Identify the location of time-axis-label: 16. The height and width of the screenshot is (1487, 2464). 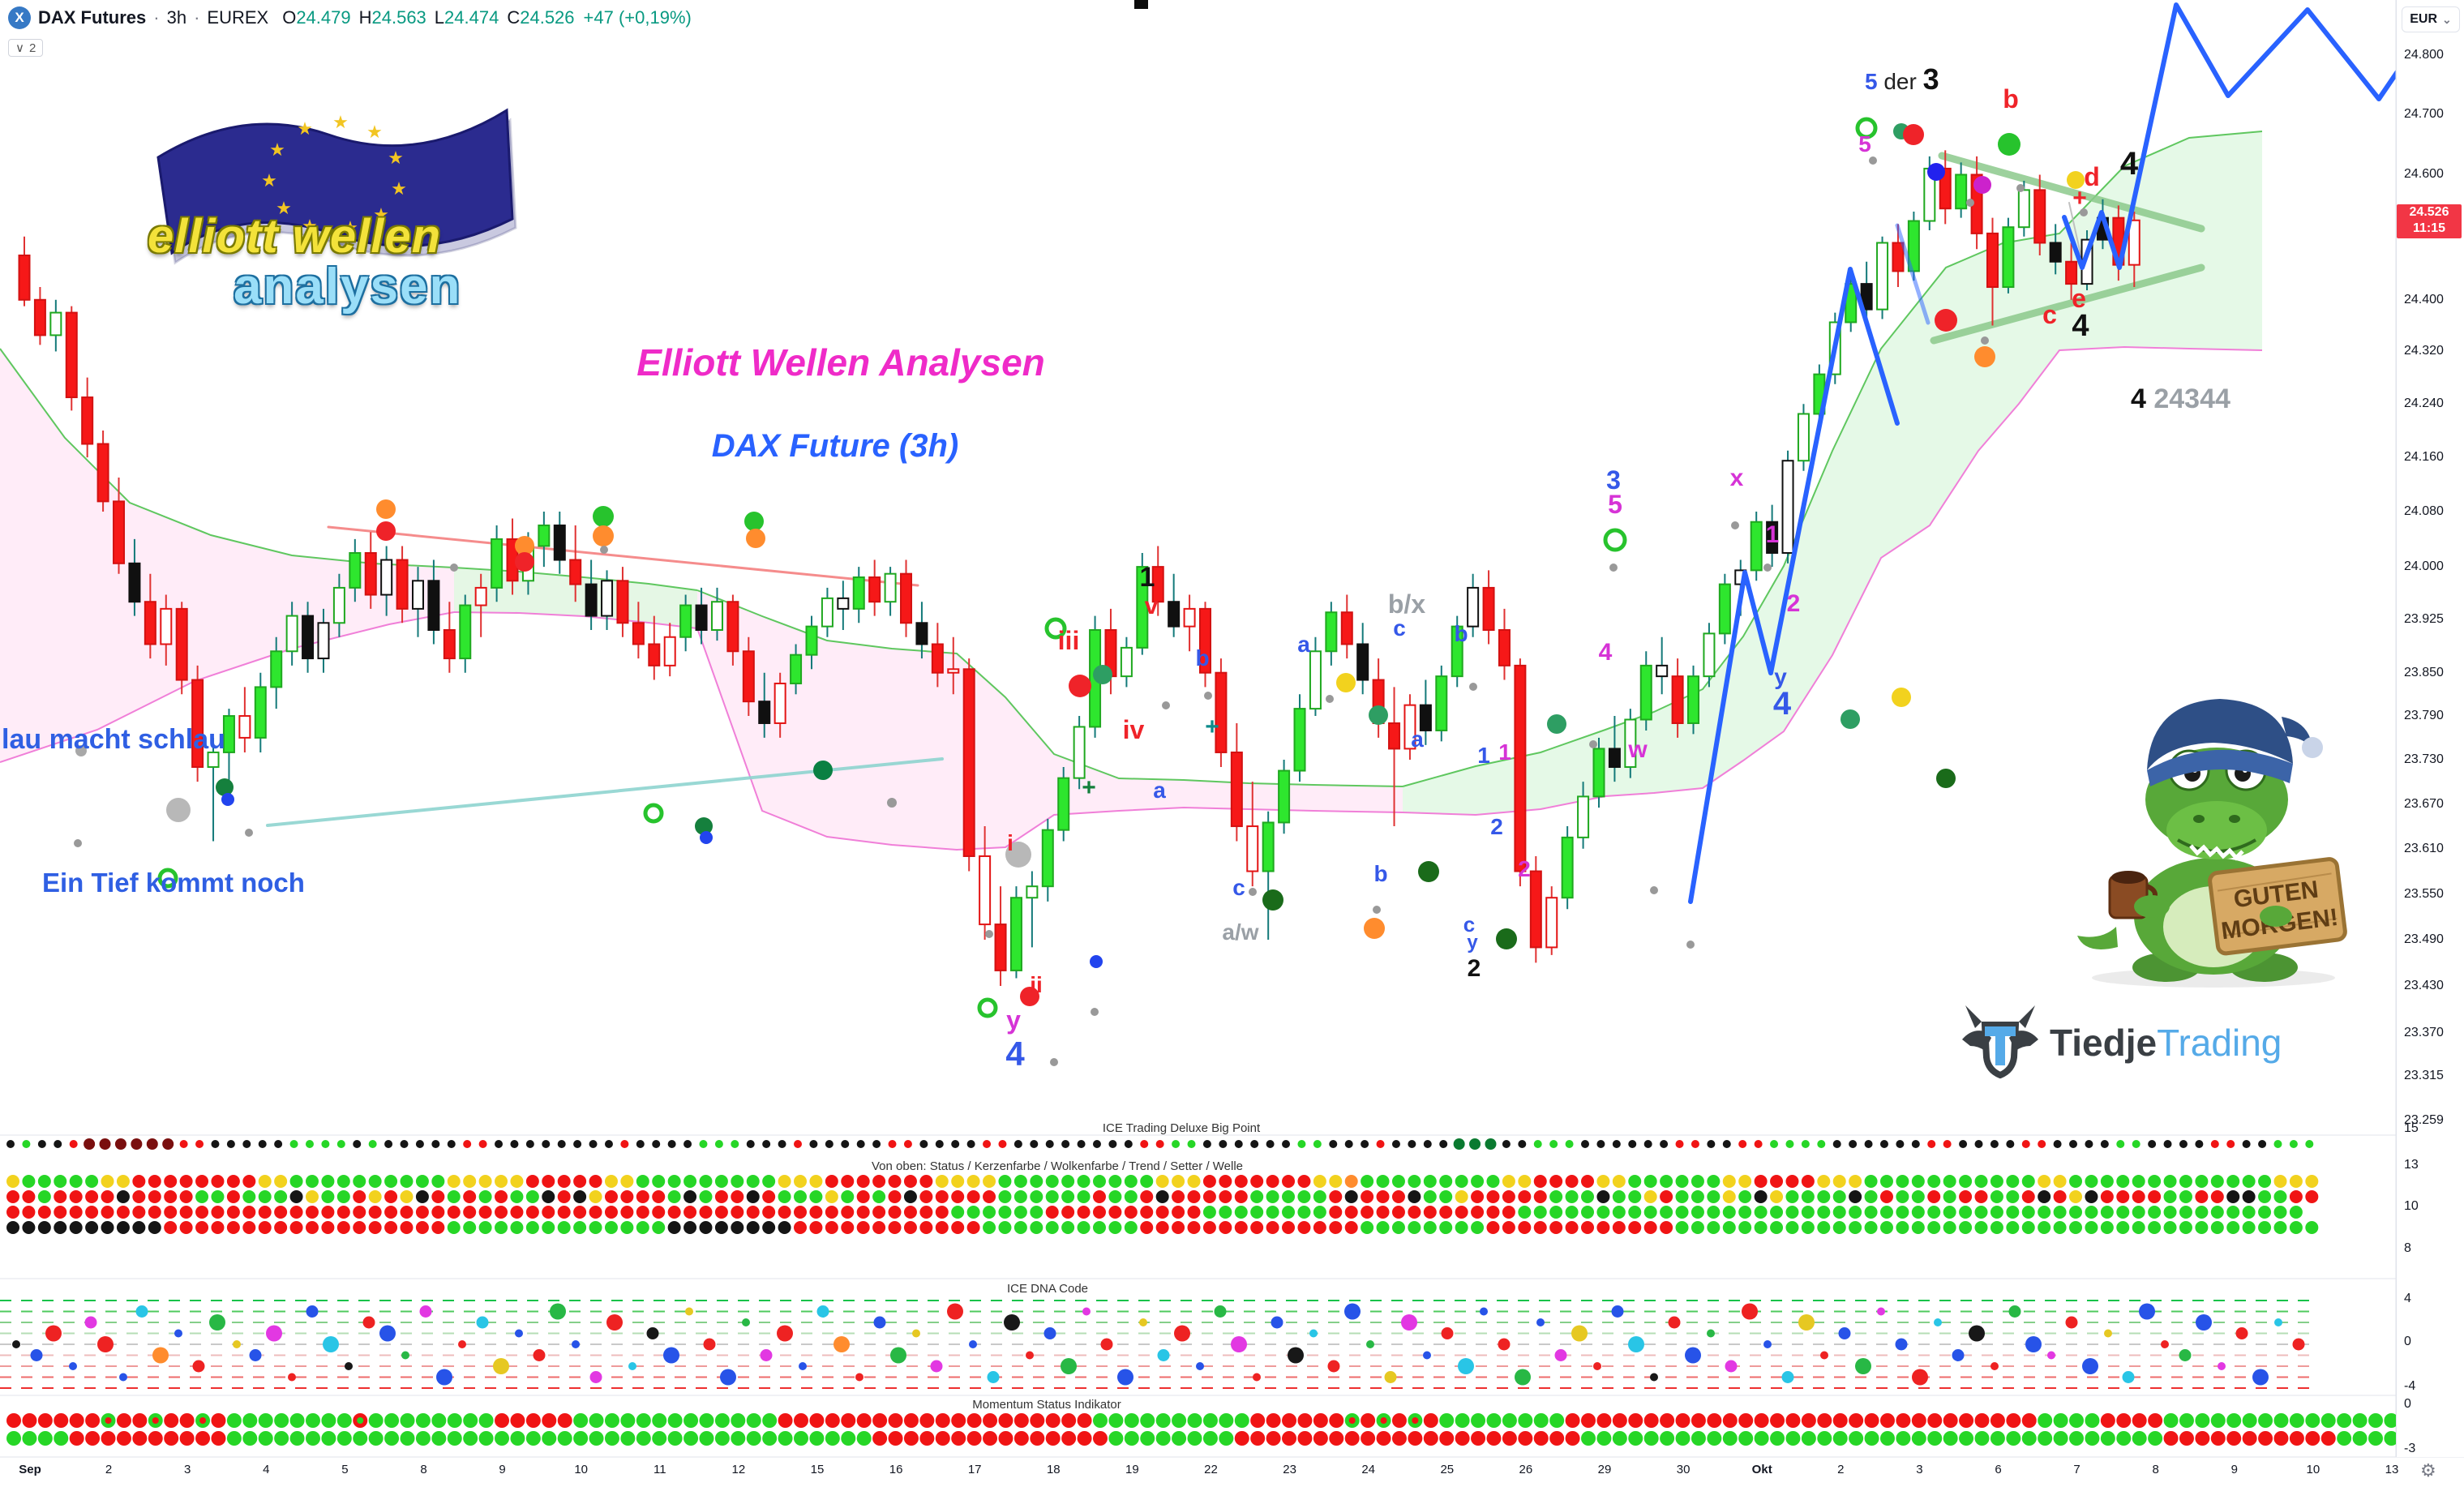
(896, 1469).